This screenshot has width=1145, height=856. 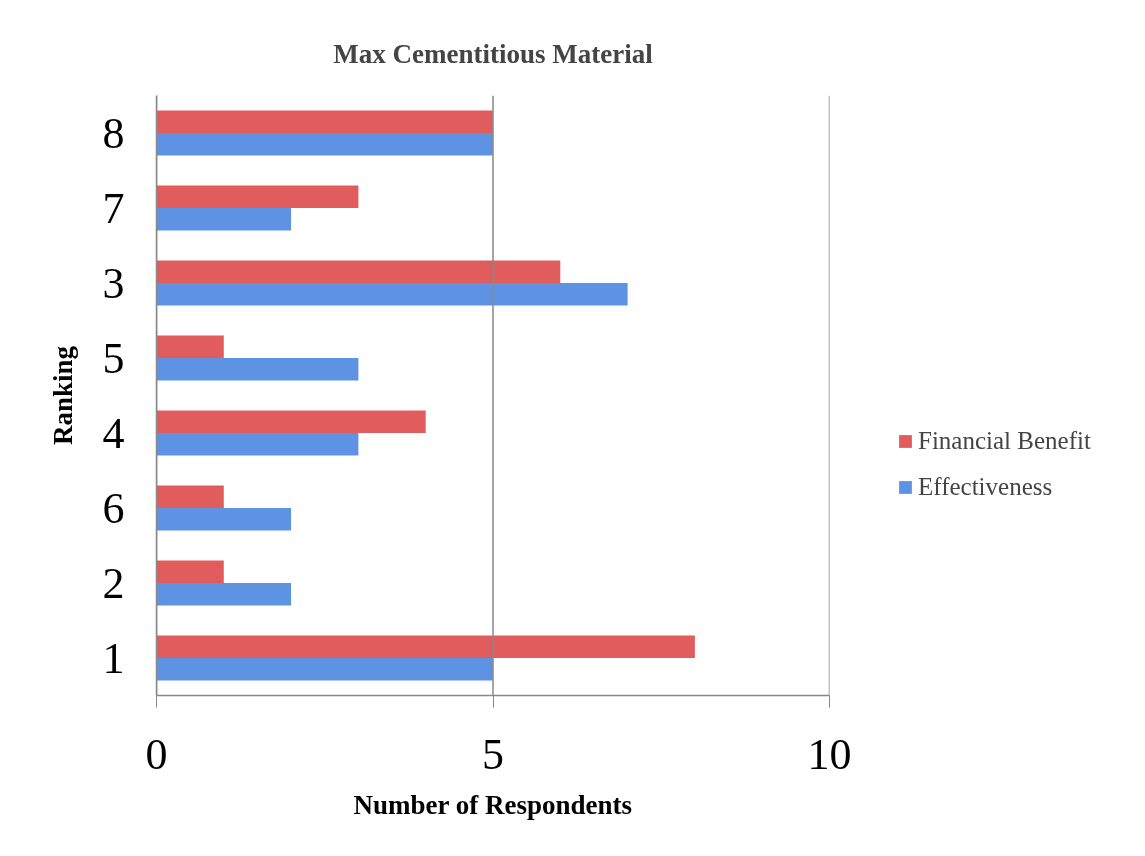 What do you see at coordinates (113, 583) in the screenshot?
I see `y-tick-label: 2` at bounding box center [113, 583].